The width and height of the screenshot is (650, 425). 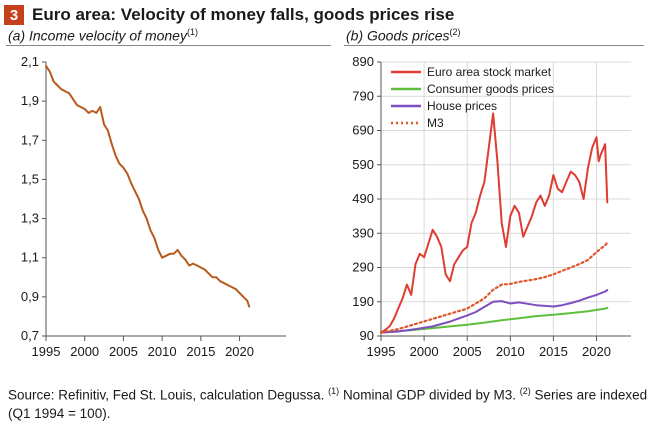 I want to click on panel-b-y-tick-label-3: 590, so click(x=363, y=164).